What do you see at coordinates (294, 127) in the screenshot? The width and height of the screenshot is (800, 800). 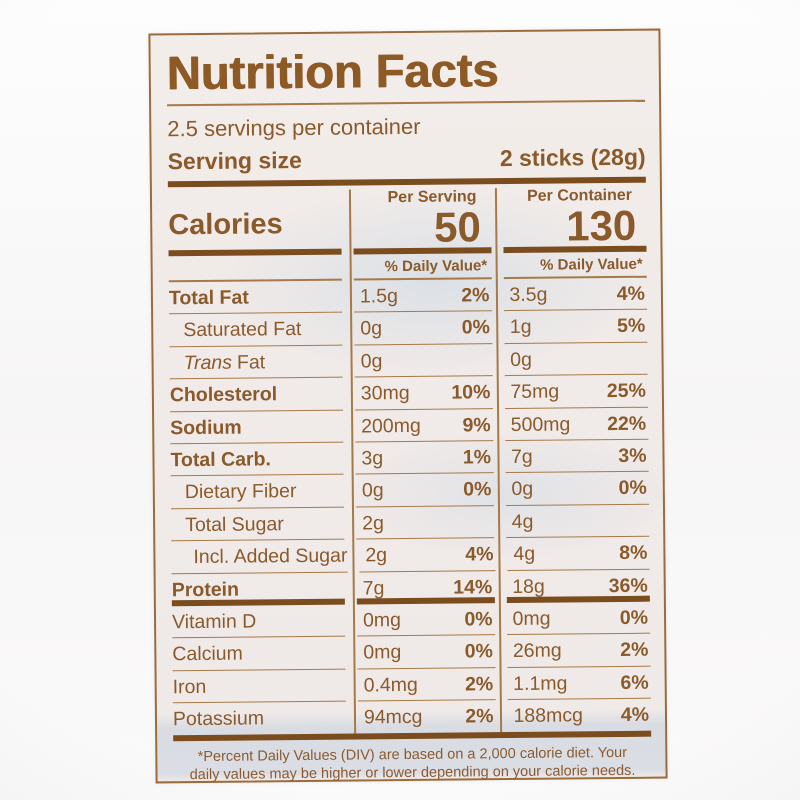 I see `servings-per-container: 2.5 servings per container` at bounding box center [294, 127].